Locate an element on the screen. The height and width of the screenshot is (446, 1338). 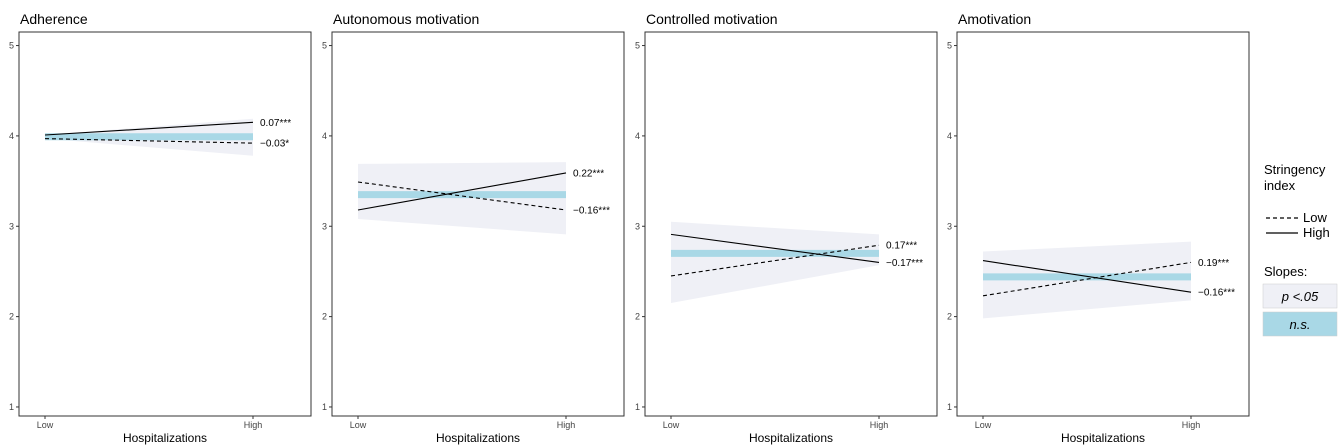
slope-label-low: −0.16*** is located at coordinates (591, 210).